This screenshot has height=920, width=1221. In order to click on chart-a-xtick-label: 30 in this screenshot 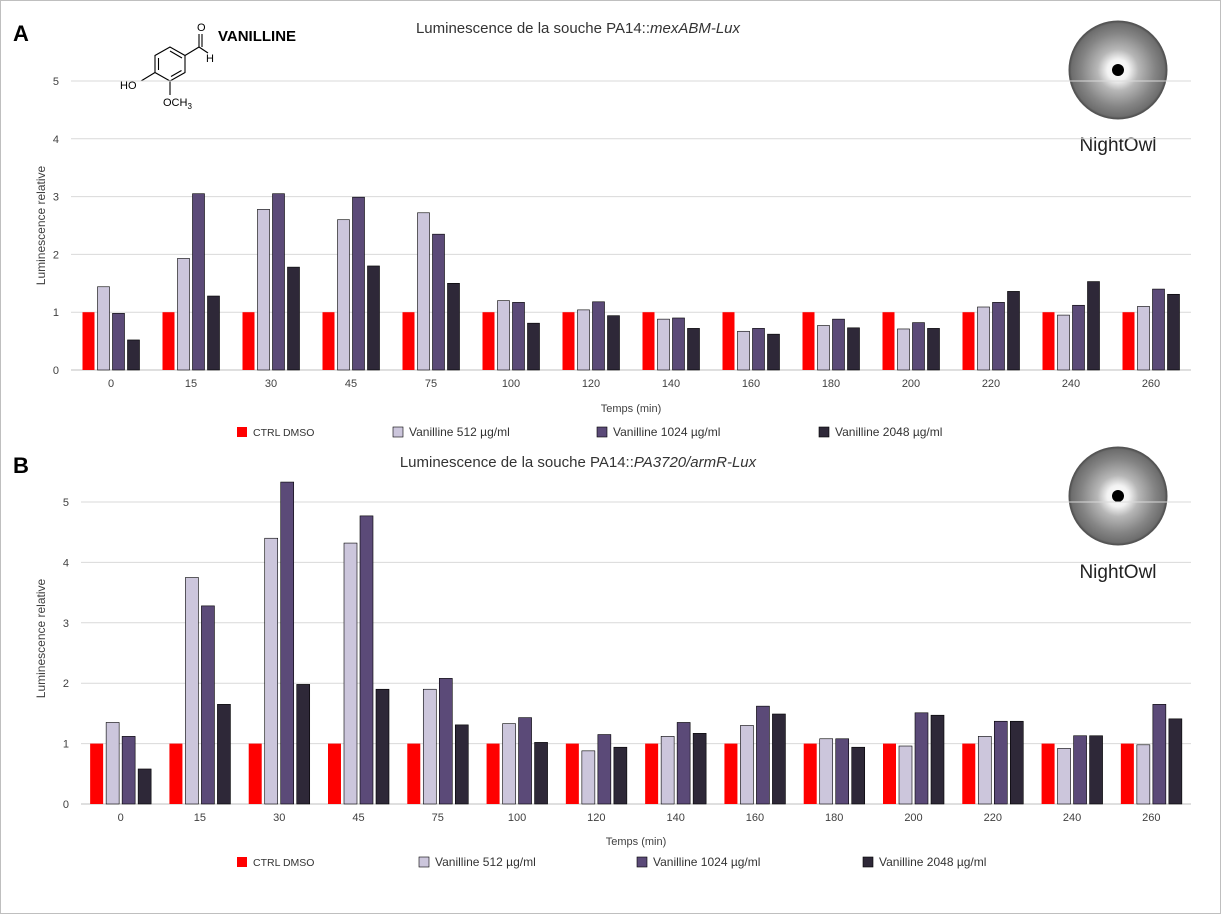, I will do `click(271, 384)`.